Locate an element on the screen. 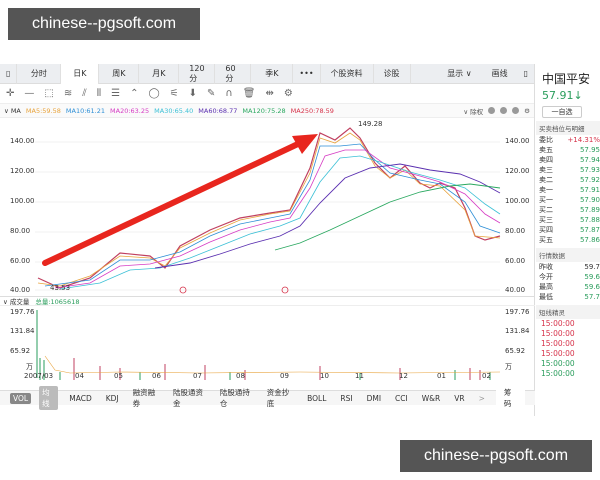  ma-toggle: ∨ MA is located at coordinates (12, 110).